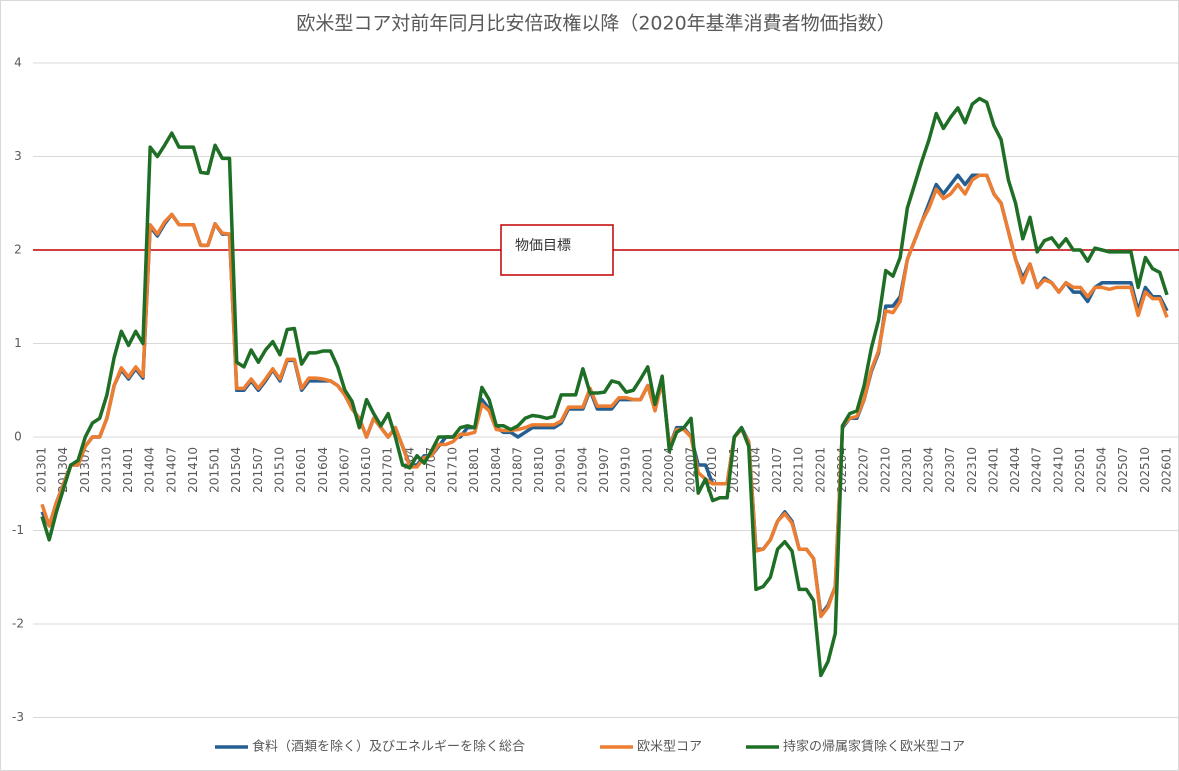 The image size is (1179, 771). I want to click on x-tick-label: 202404, so click(1015, 470).